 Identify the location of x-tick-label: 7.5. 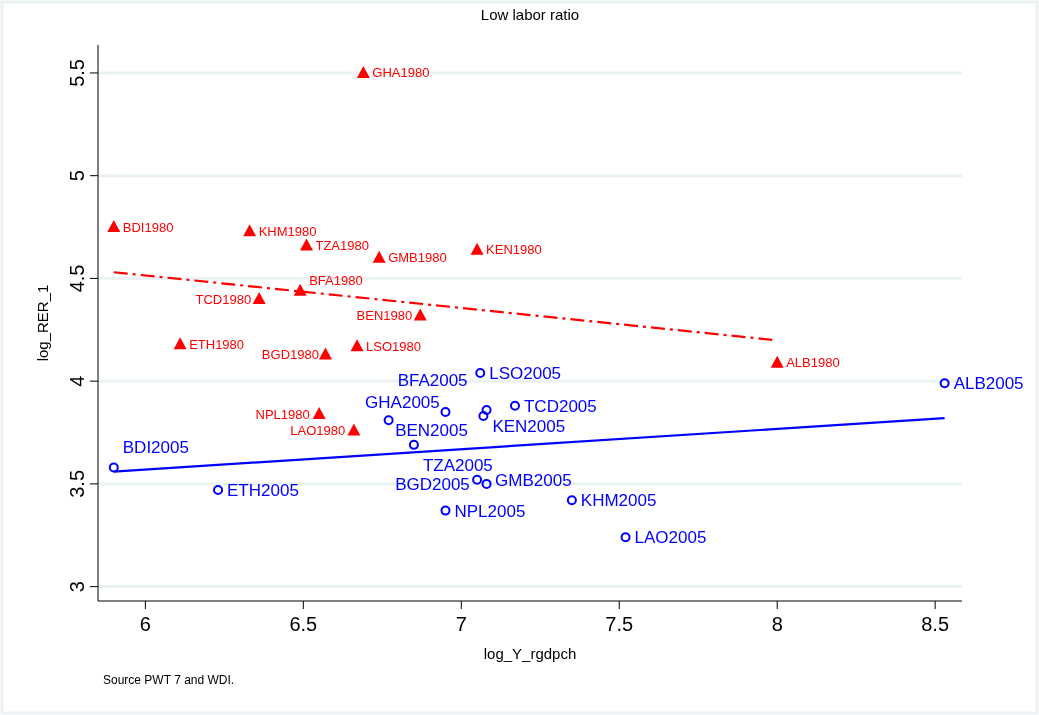
(619, 624).